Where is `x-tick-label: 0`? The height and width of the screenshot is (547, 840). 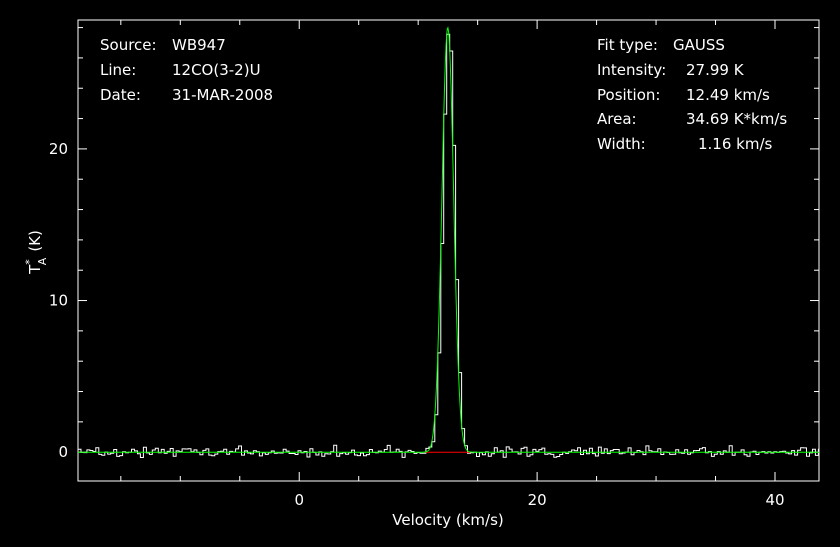 x-tick-label: 0 is located at coordinates (299, 500).